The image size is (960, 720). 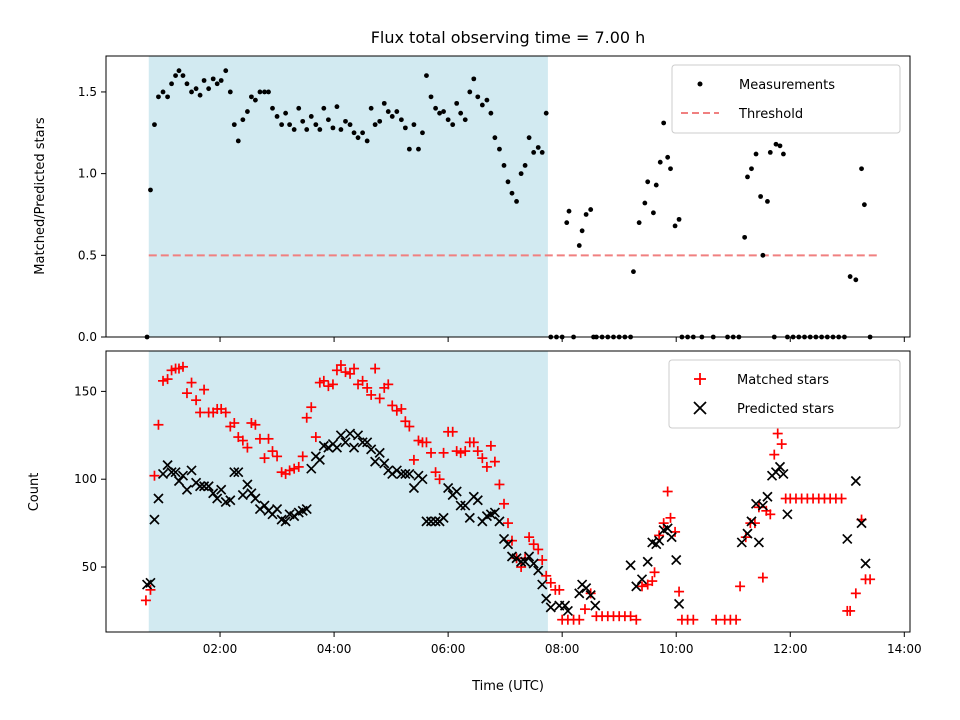 I want to click on legend-measurements-marker, so click(x=700, y=84).